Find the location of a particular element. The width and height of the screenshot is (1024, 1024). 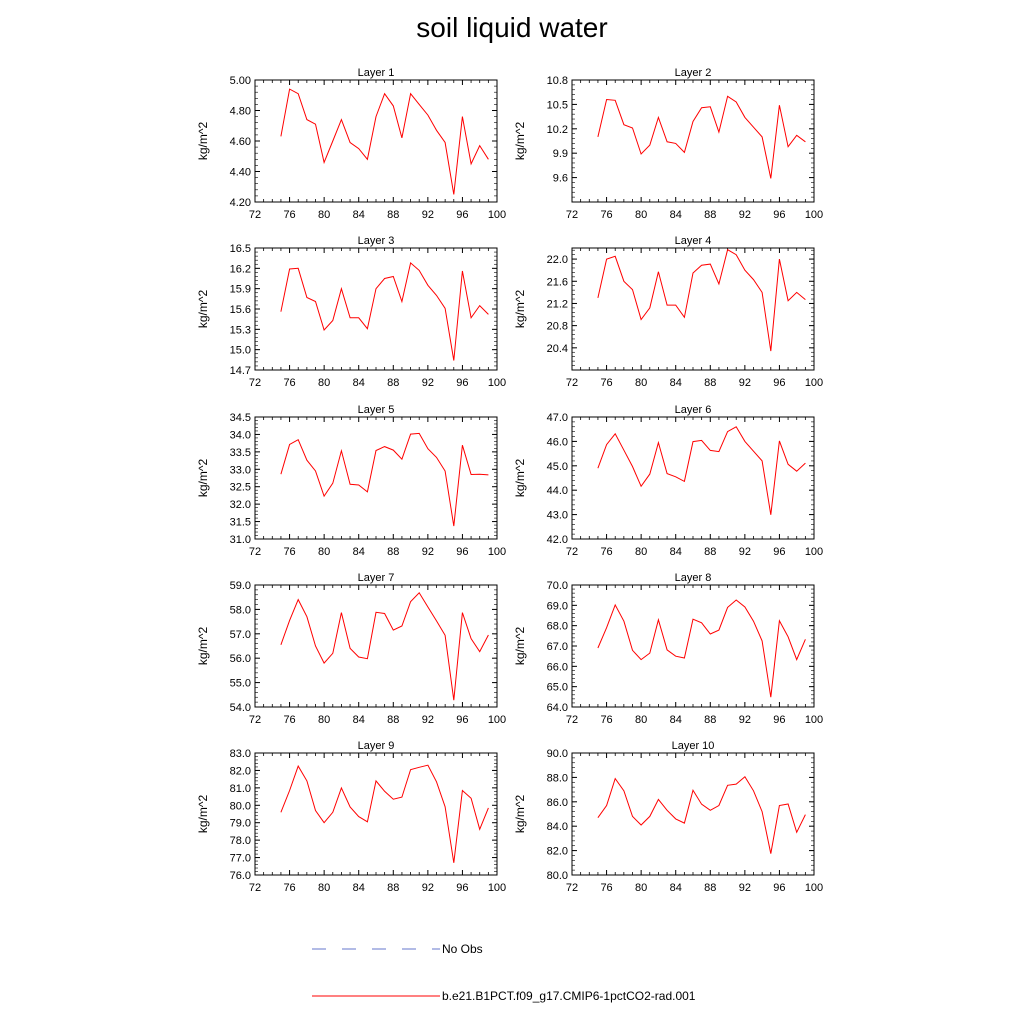

panel-title: Layer 2 is located at coordinates (693, 73).